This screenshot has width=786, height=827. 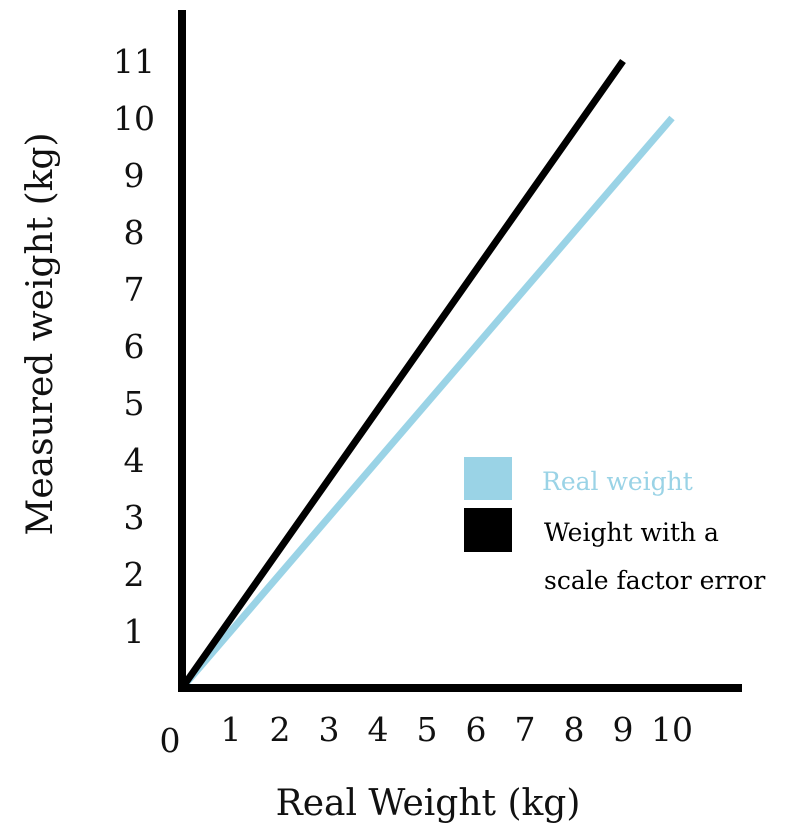 What do you see at coordinates (631, 532) in the screenshot?
I see `legend-label-scale-error-line-1: Weight with a` at bounding box center [631, 532].